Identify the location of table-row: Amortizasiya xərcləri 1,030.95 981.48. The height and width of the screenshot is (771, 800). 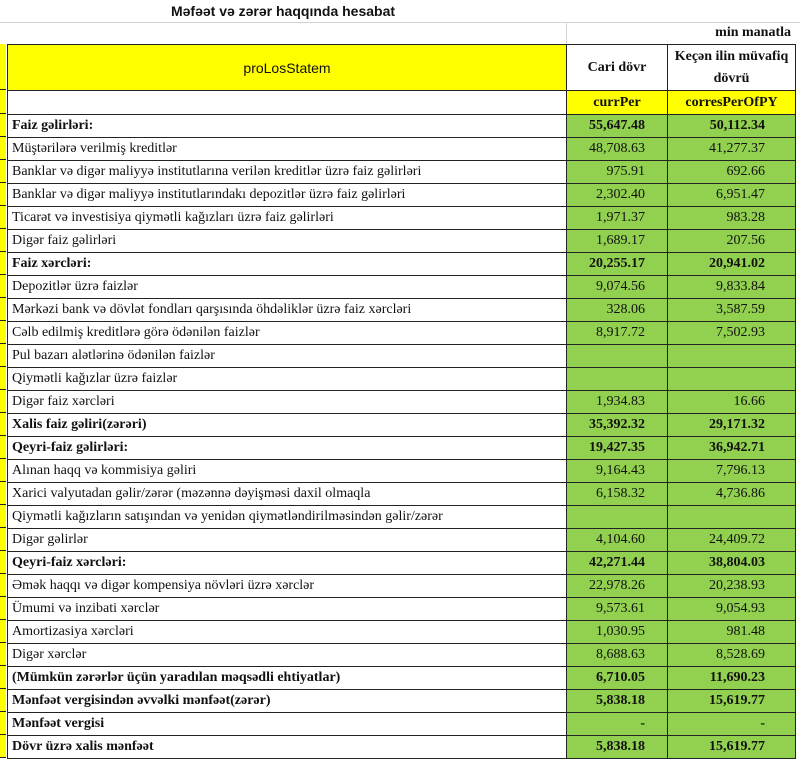
(401, 632).